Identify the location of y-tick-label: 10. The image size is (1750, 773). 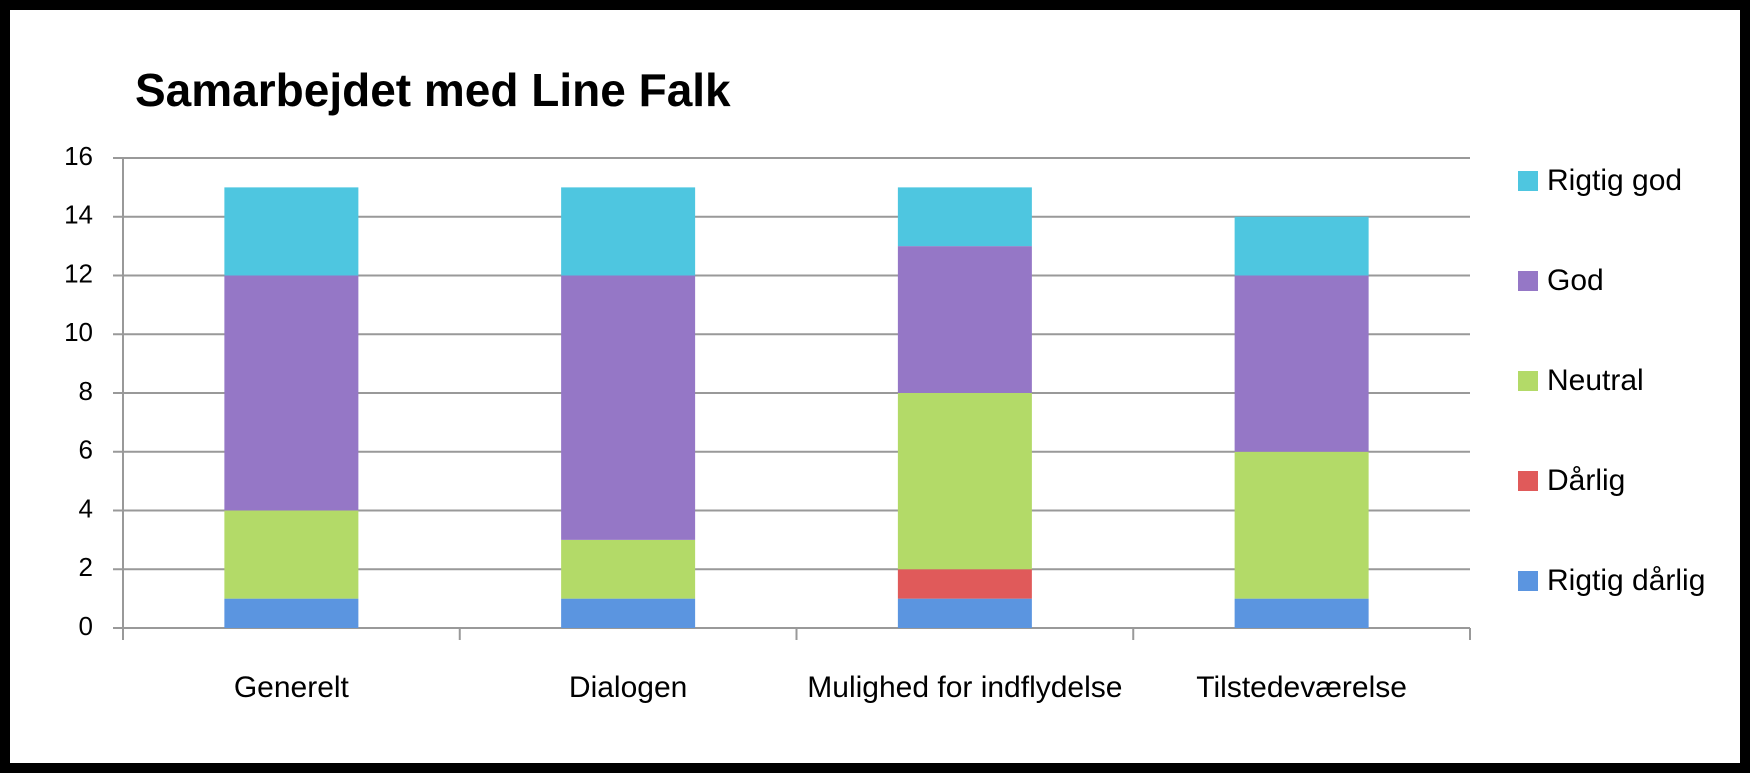
(78, 332).